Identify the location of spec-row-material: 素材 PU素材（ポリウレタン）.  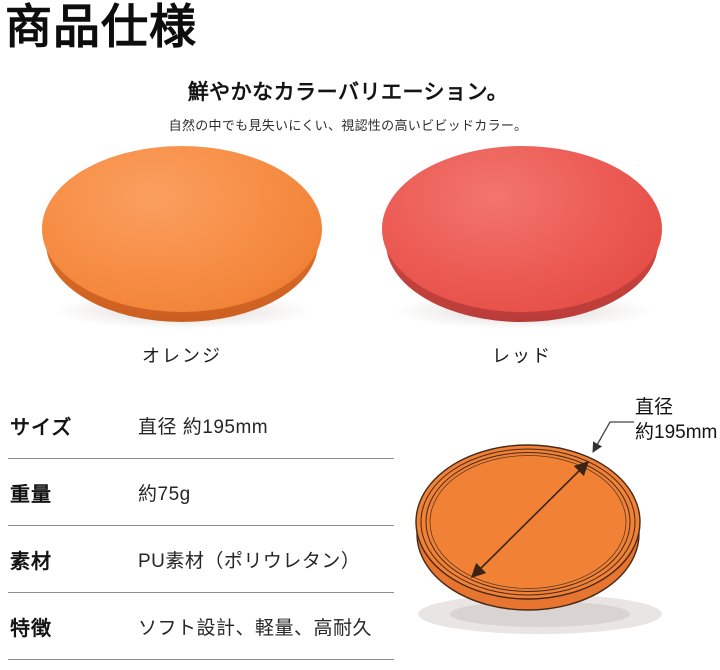
(201, 559).